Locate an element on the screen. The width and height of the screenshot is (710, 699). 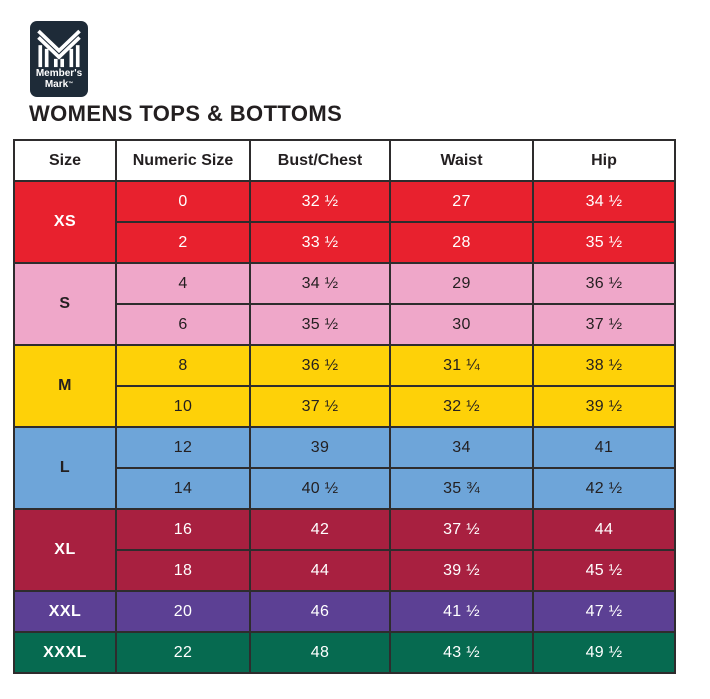
size-row-xxl-20: XXL 20 46 41 ½ 47 ½ is located at coordinates (344, 611).